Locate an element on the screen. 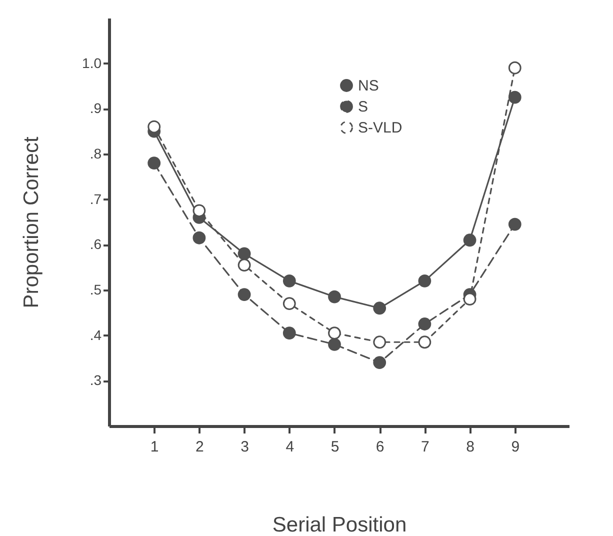 The image size is (613, 536). x-axis-title: Serial Position is located at coordinates (339, 525).